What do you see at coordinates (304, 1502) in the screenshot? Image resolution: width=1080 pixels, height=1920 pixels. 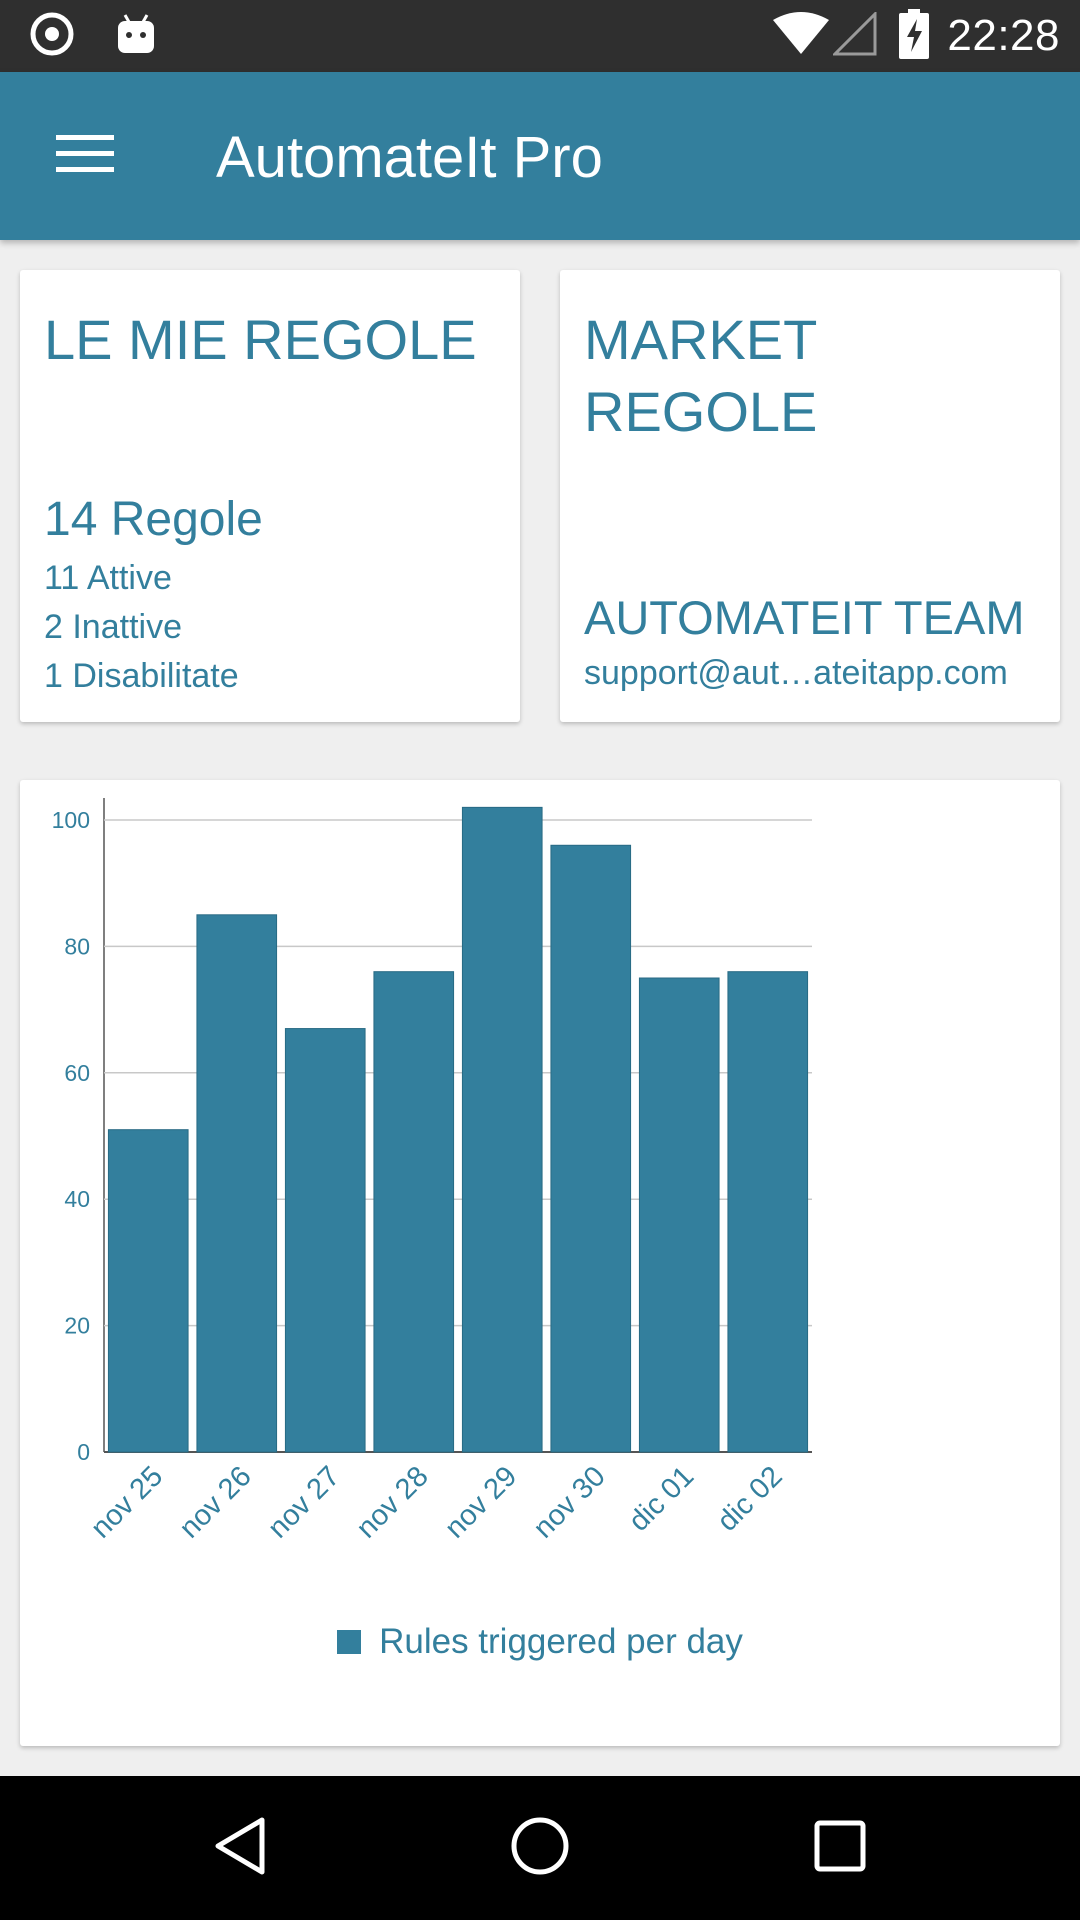 I see `x-tick-label: nov 27` at bounding box center [304, 1502].